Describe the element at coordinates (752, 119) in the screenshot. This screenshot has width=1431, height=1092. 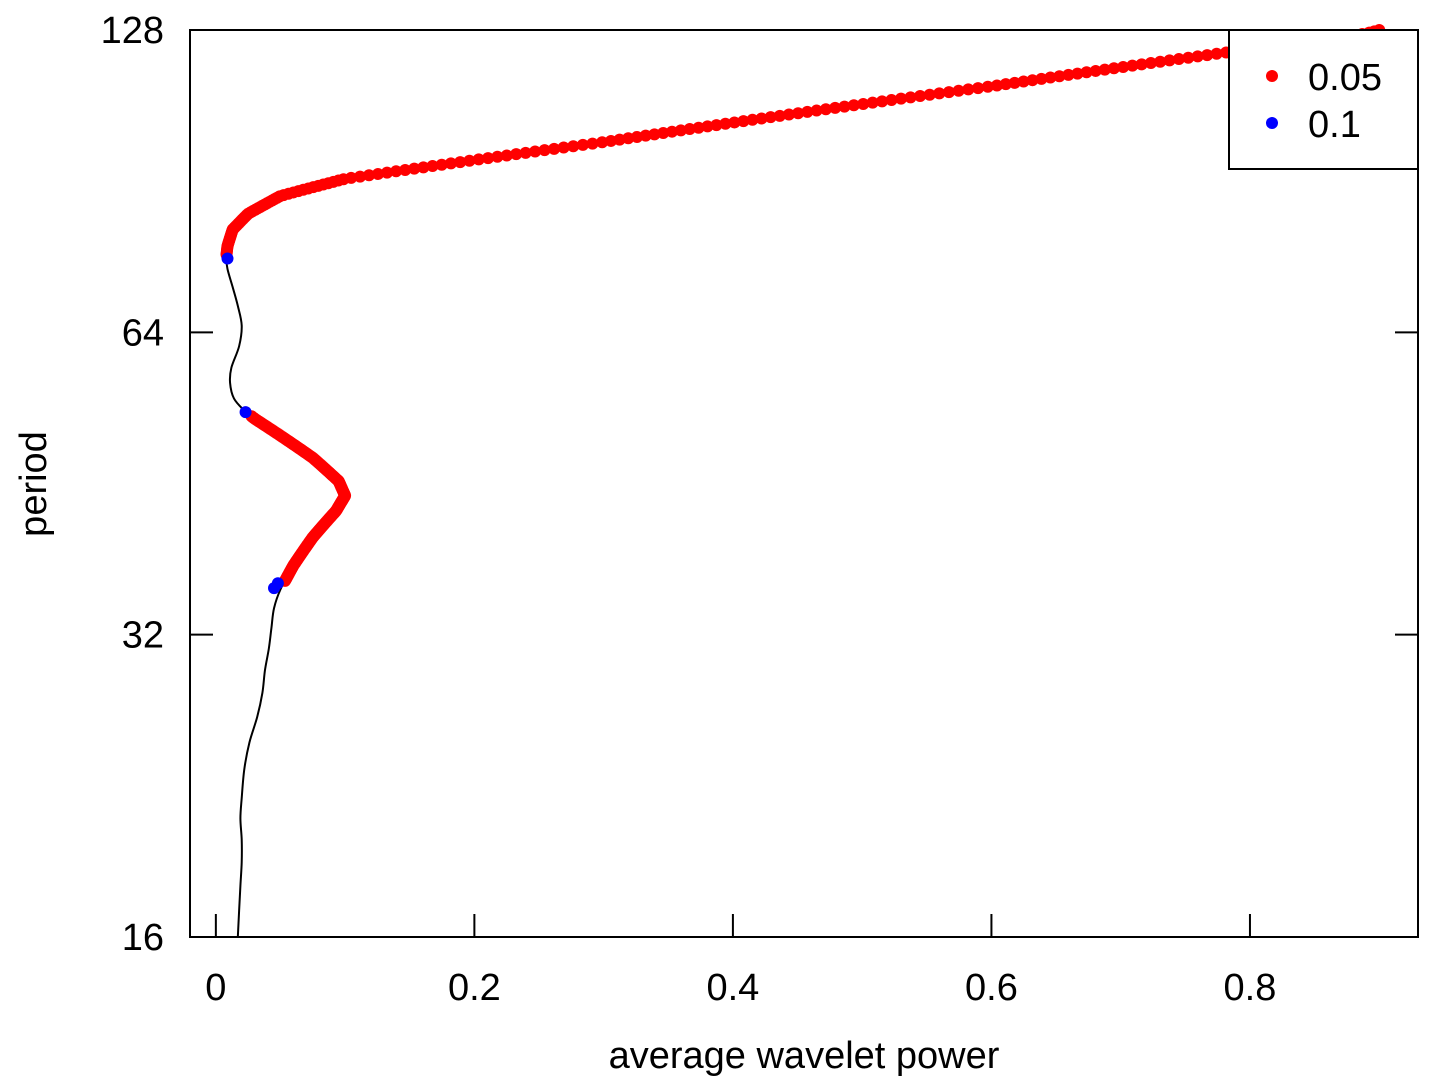
I see `point-0.05-0-102` at that location.